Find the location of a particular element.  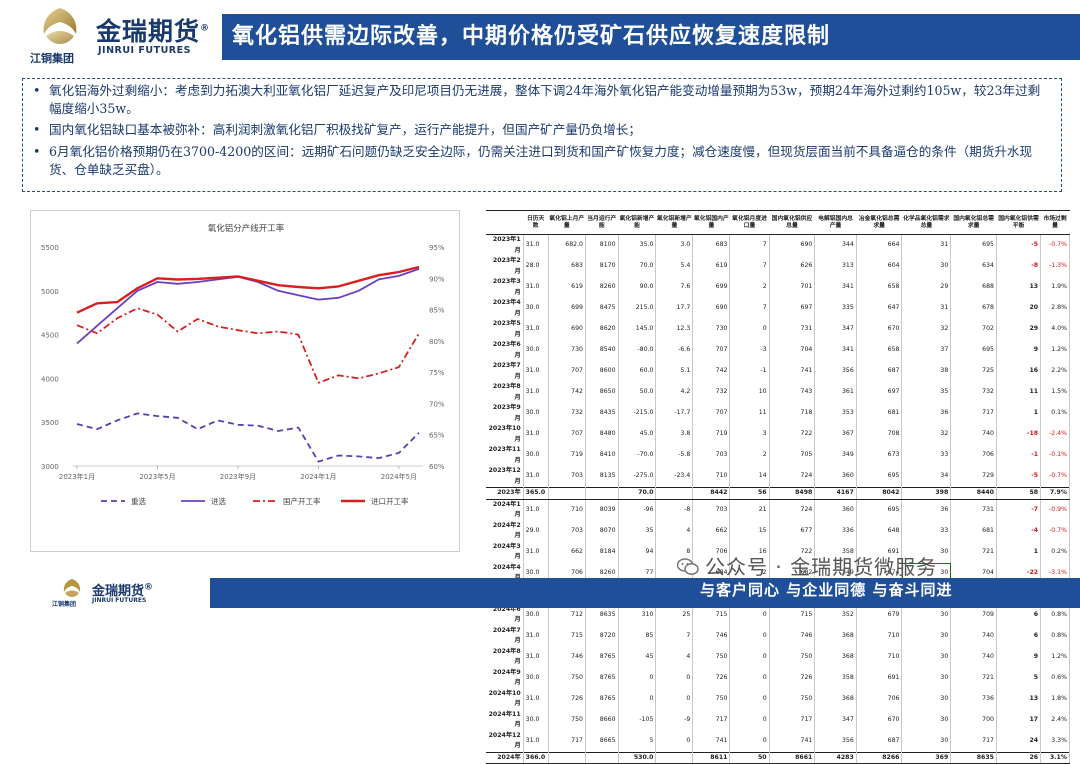

table-cell: 725 is located at coordinates (973, 371).